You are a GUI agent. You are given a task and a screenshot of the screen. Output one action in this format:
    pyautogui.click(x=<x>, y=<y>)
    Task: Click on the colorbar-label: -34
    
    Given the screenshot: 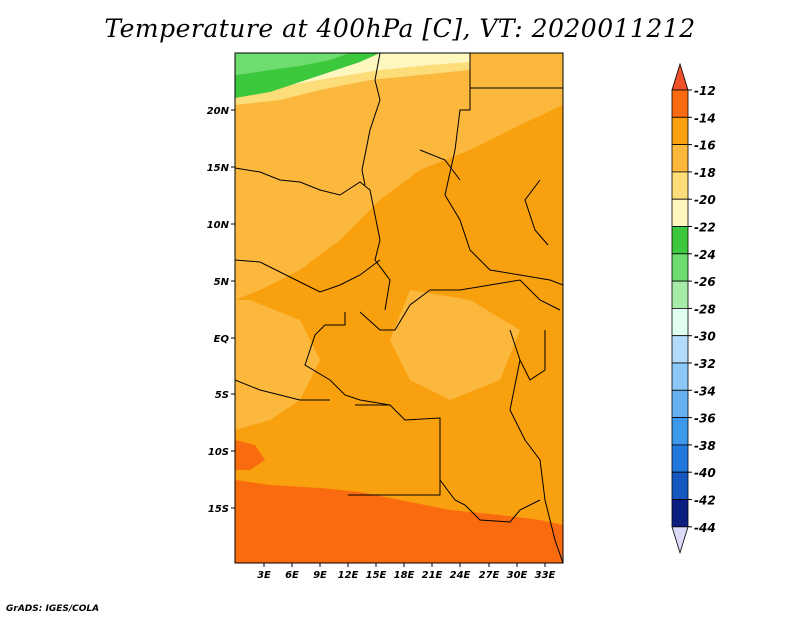 What is the action you would take?
    pyautogui.click(x=705, y=391)
    